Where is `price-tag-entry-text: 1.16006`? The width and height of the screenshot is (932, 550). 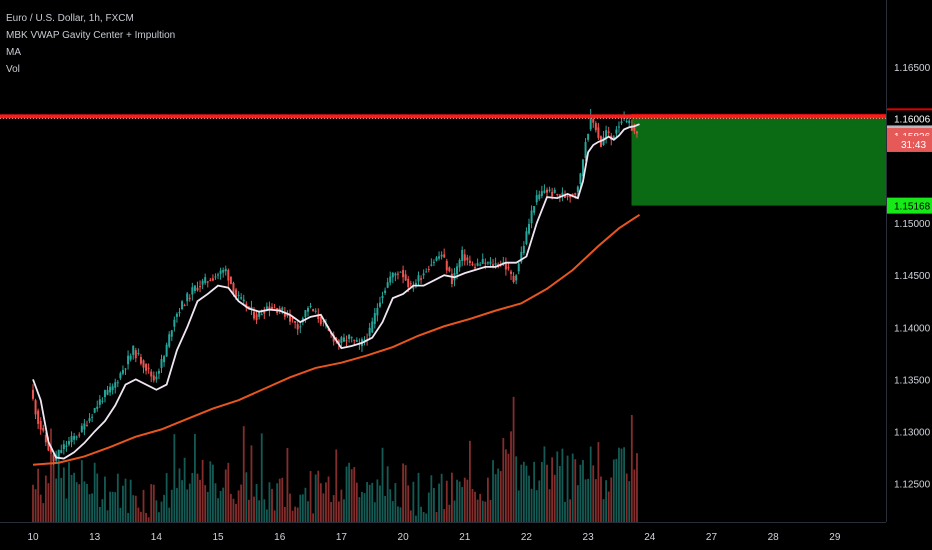 price-tag-entry-text: 1.16006 is located at coordinates (912, 119).